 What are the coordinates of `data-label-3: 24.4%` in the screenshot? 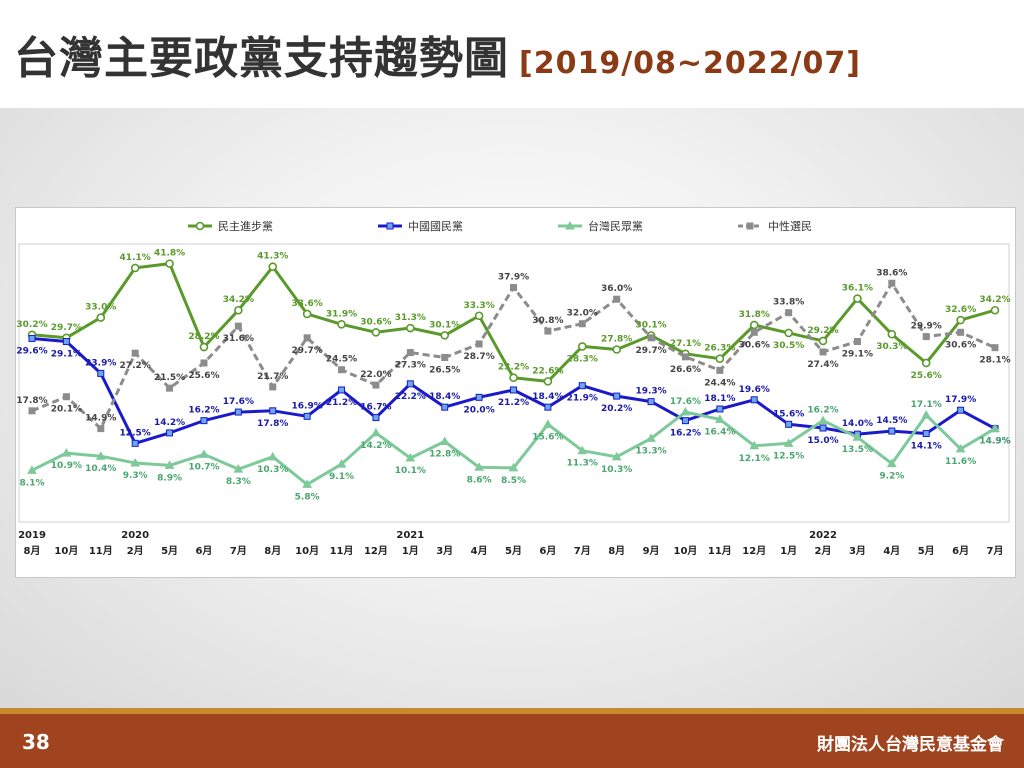 It's located at (719, 383).